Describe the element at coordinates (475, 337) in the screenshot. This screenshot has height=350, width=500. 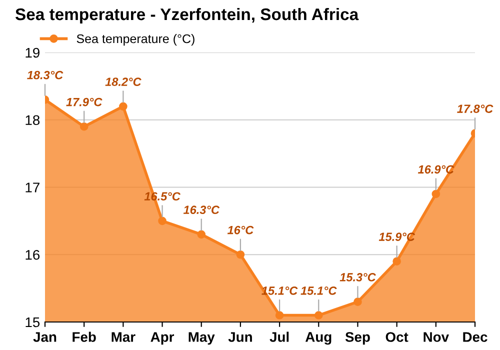
I see `x-tick-label: Dec` at that location.